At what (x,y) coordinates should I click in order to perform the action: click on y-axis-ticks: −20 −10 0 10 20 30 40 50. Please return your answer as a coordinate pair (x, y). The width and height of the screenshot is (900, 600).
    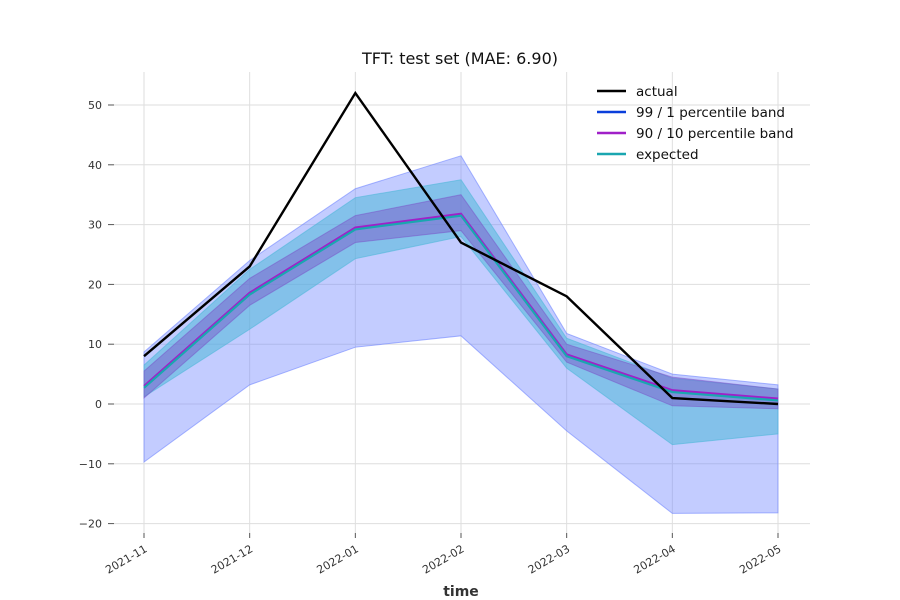
    Looking at the image, I should click on (96, 315).